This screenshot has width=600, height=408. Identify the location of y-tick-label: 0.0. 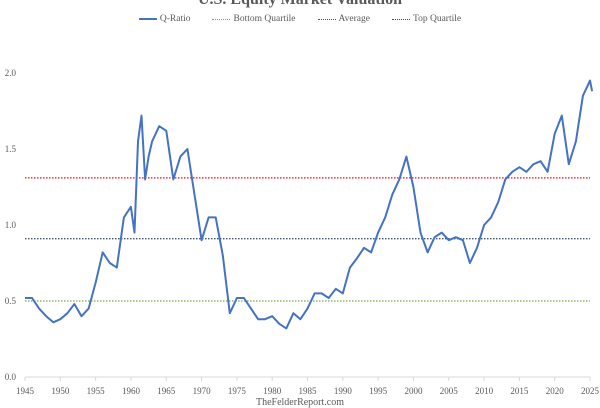
(11, 377).